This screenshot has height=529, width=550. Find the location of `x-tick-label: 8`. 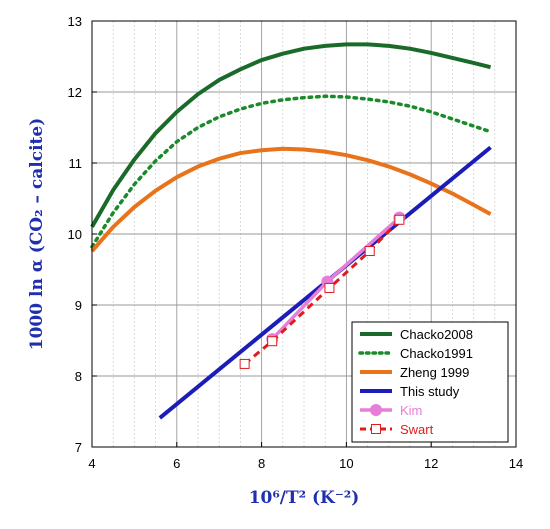

x-tick-label: 8 is located at coordinates (261, 463).